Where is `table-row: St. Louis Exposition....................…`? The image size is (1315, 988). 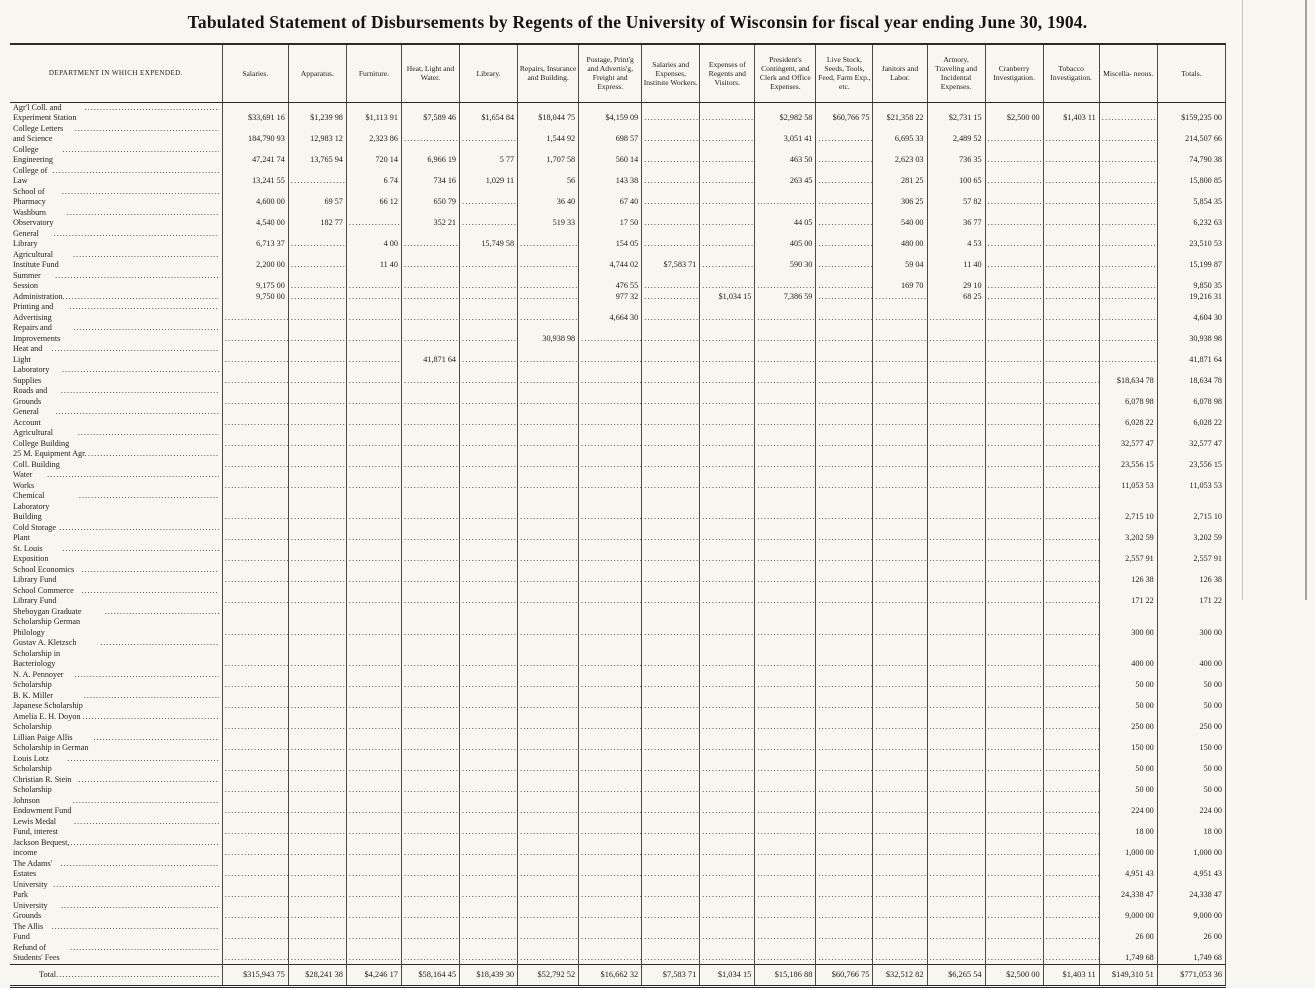
table-row: St. Louis Exposition....................… is located at coordinates (618, 554).